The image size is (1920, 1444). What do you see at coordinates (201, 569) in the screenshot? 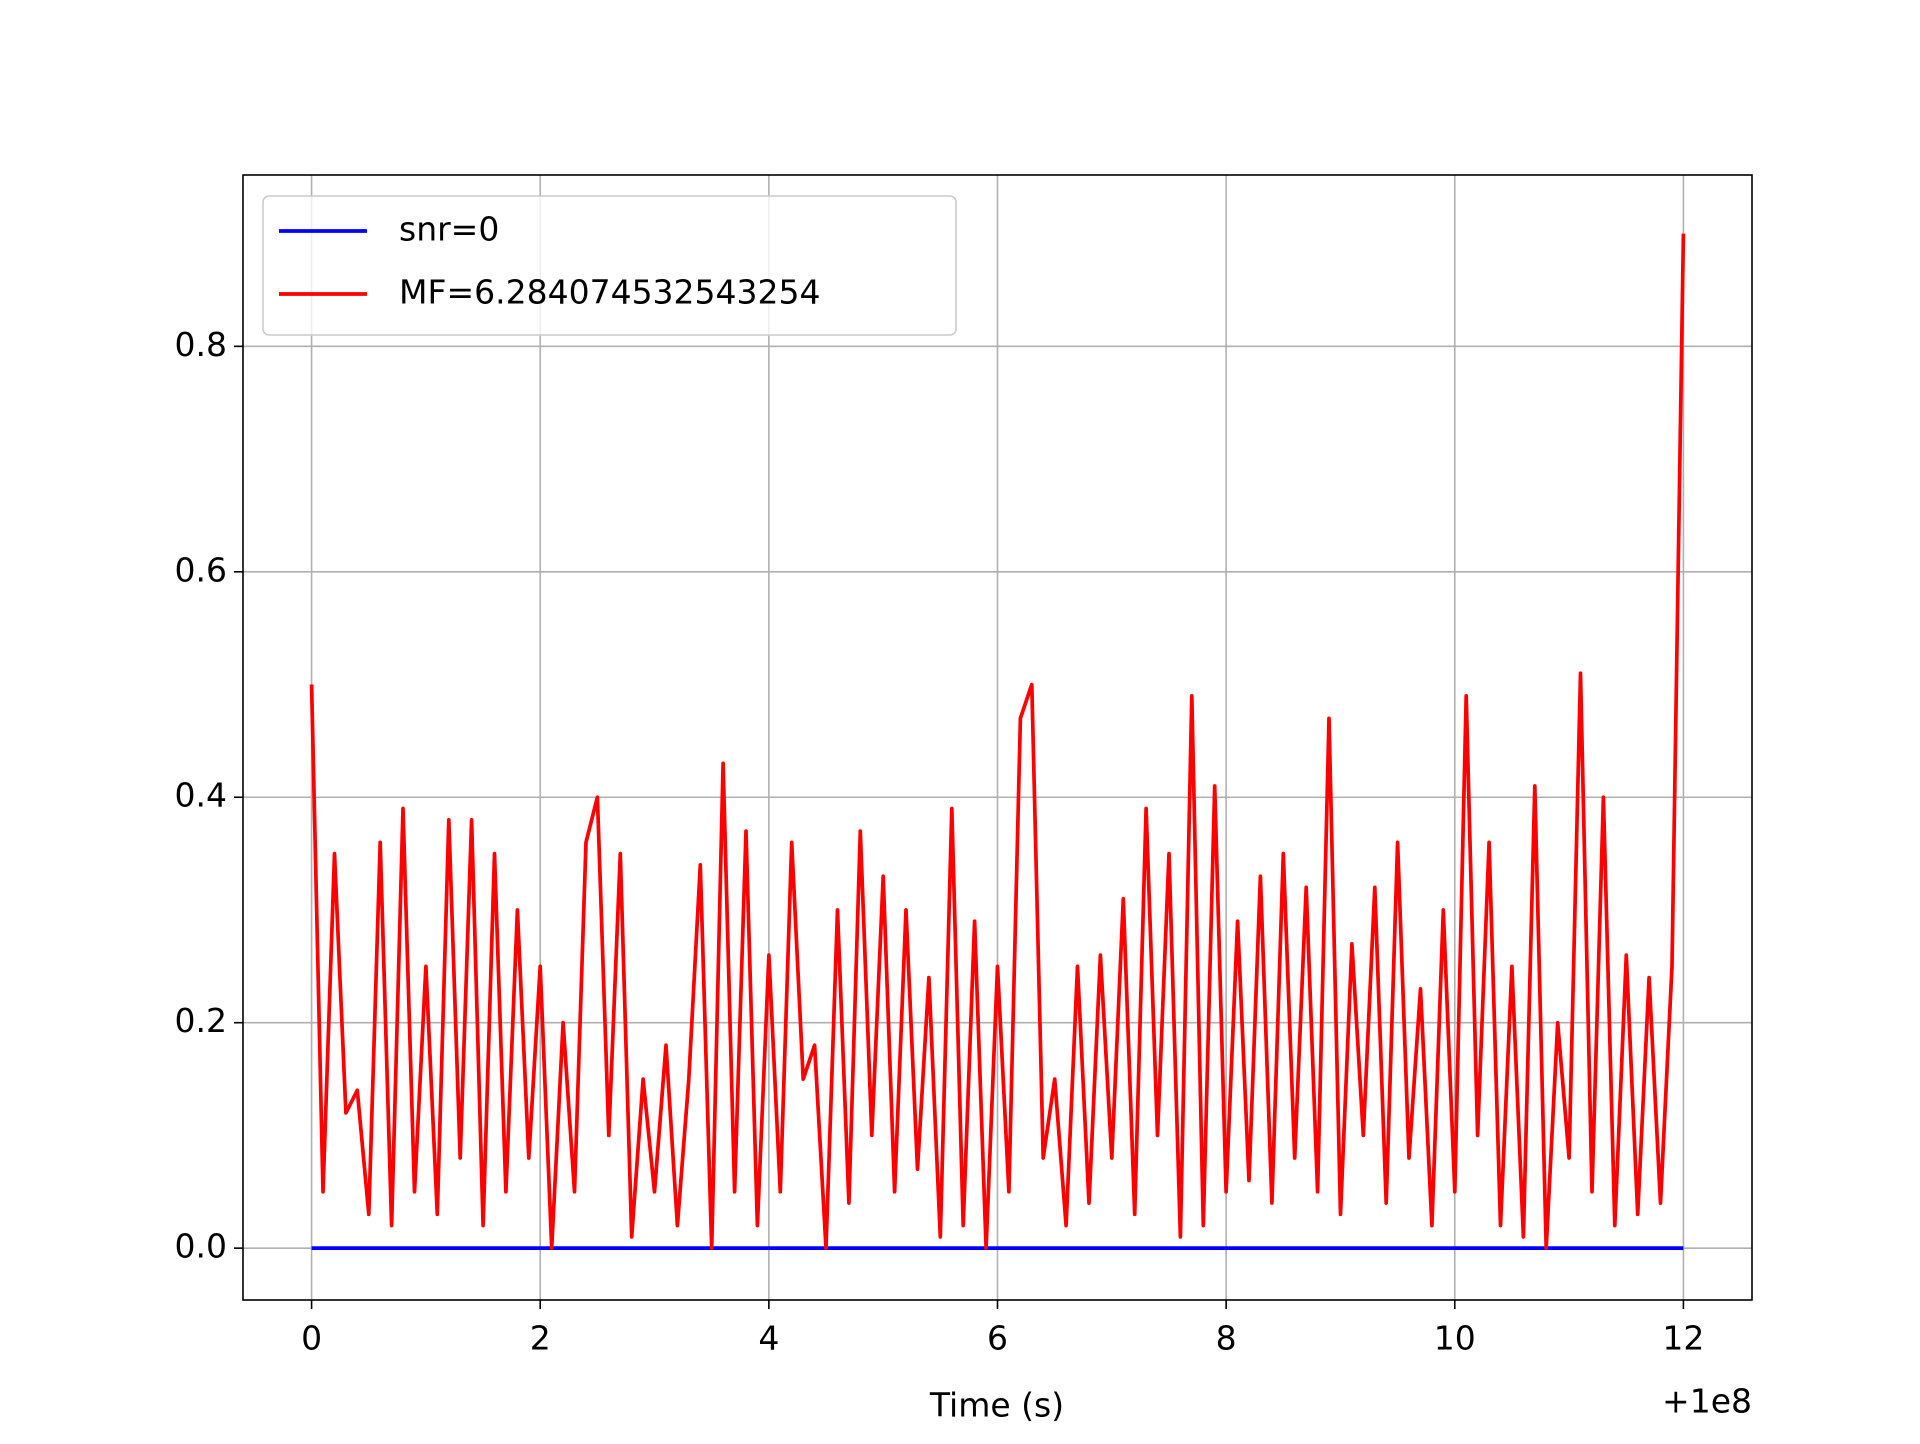
I see `y-tick-label: 0.6` at bounding box center [201, 569].